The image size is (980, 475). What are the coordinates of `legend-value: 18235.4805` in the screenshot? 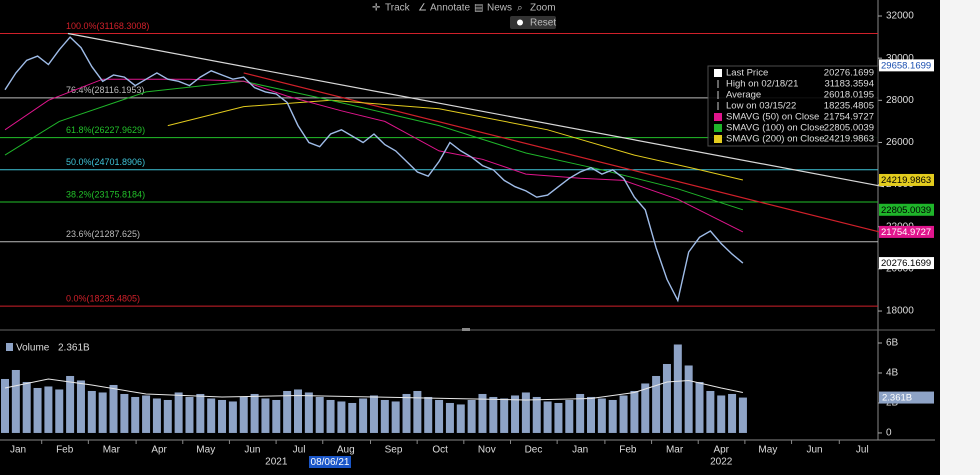 It's located at (849, 106).